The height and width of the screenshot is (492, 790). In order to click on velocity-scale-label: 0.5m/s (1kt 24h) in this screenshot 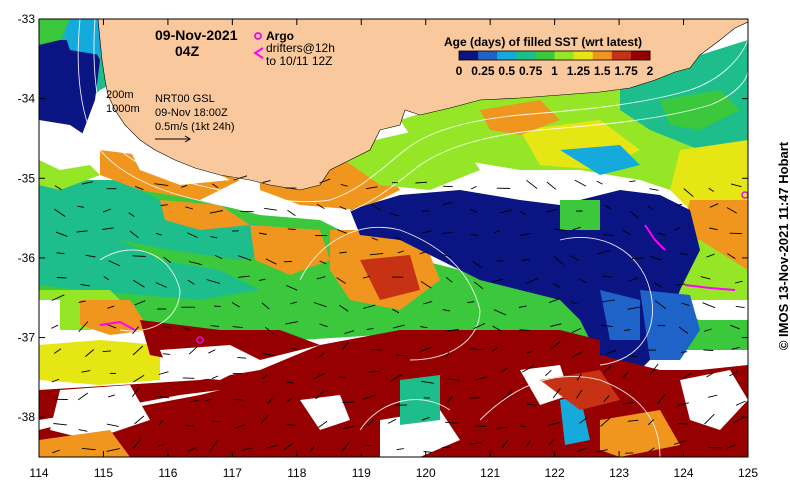, I will do `click(194, 127)`.